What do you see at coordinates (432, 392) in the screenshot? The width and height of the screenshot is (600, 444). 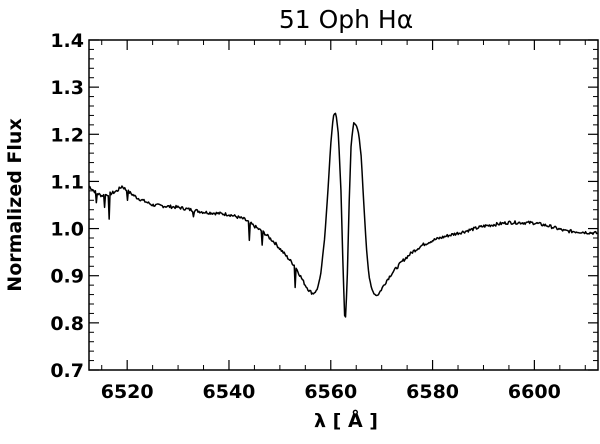 I see `x-tick-label: 6580` at bounding box center [432, 392].